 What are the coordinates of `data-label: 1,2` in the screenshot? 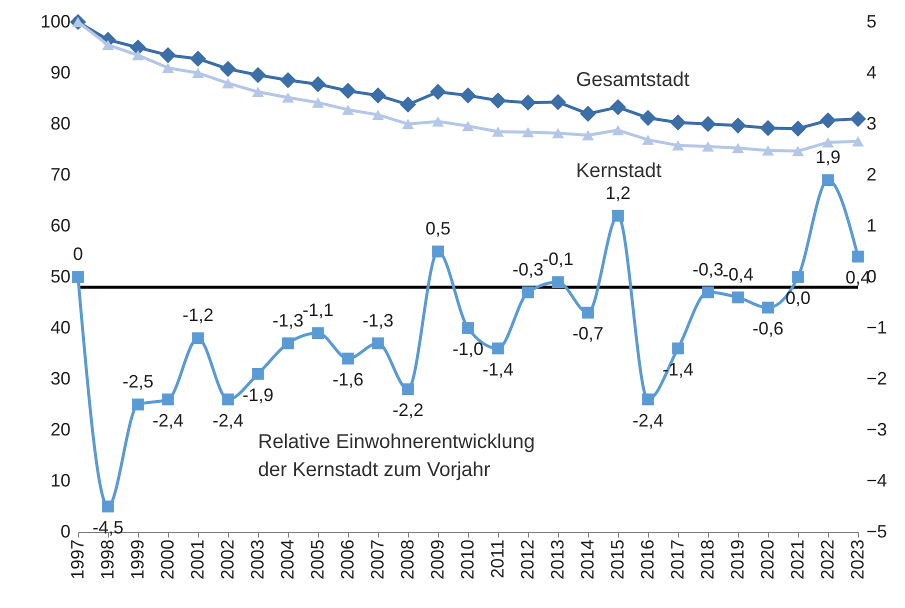 It's located at (618, 192).